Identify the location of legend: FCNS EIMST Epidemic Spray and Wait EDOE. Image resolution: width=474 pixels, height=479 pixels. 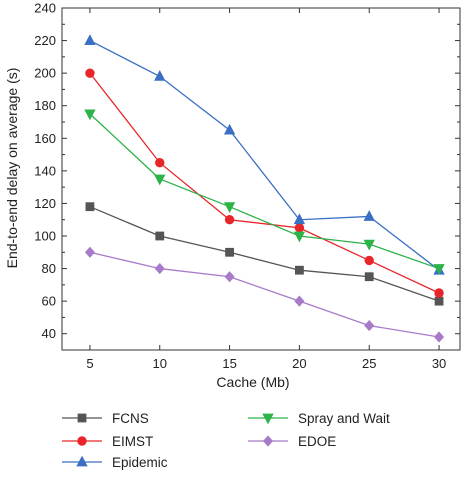
(226, 440).